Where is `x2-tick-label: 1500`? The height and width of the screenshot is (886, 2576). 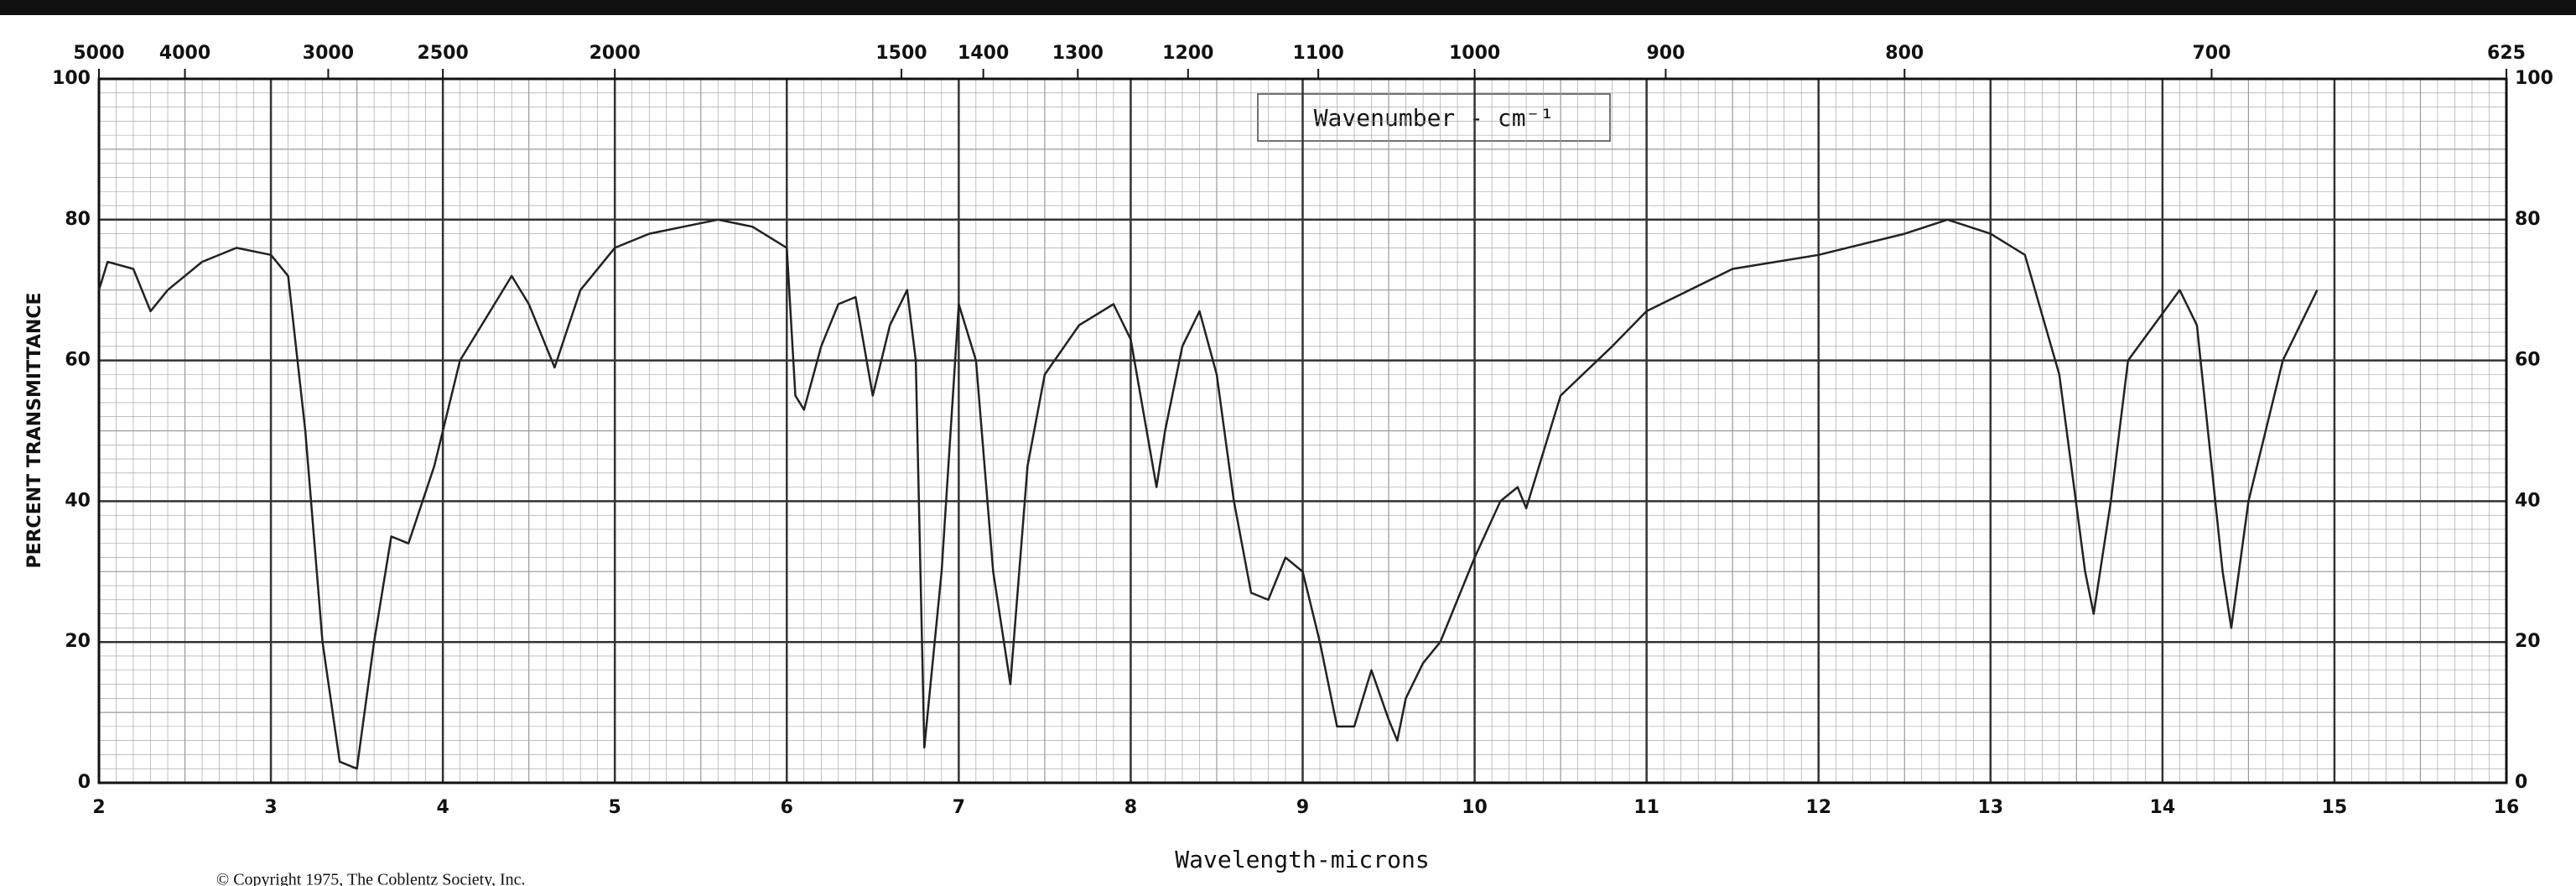
x2-tick-label: 1500 is located at coordinates (901, 53).